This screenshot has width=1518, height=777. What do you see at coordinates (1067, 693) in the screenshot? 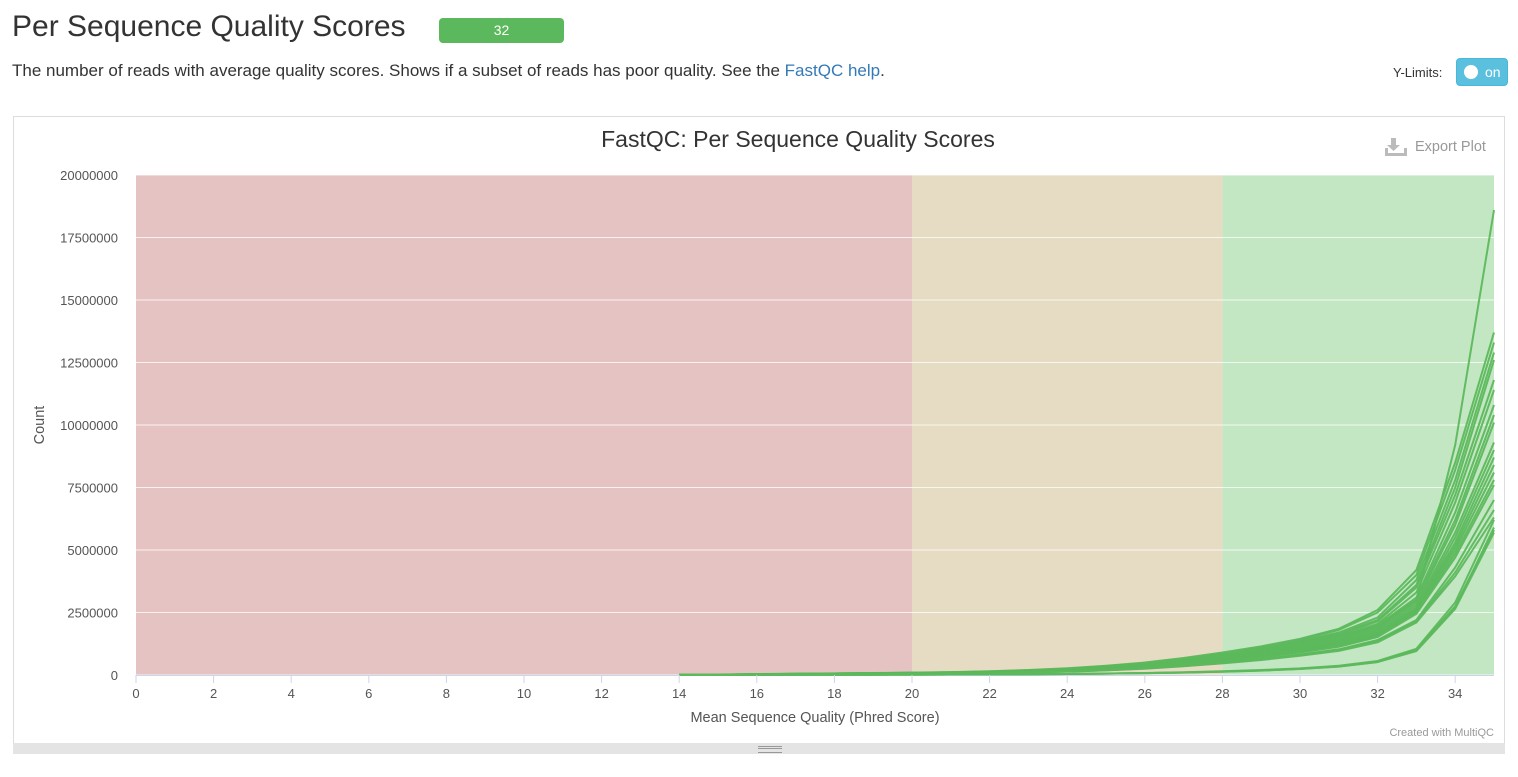
I see `x-tick-label: 24` at bounding box center [1067, 693].